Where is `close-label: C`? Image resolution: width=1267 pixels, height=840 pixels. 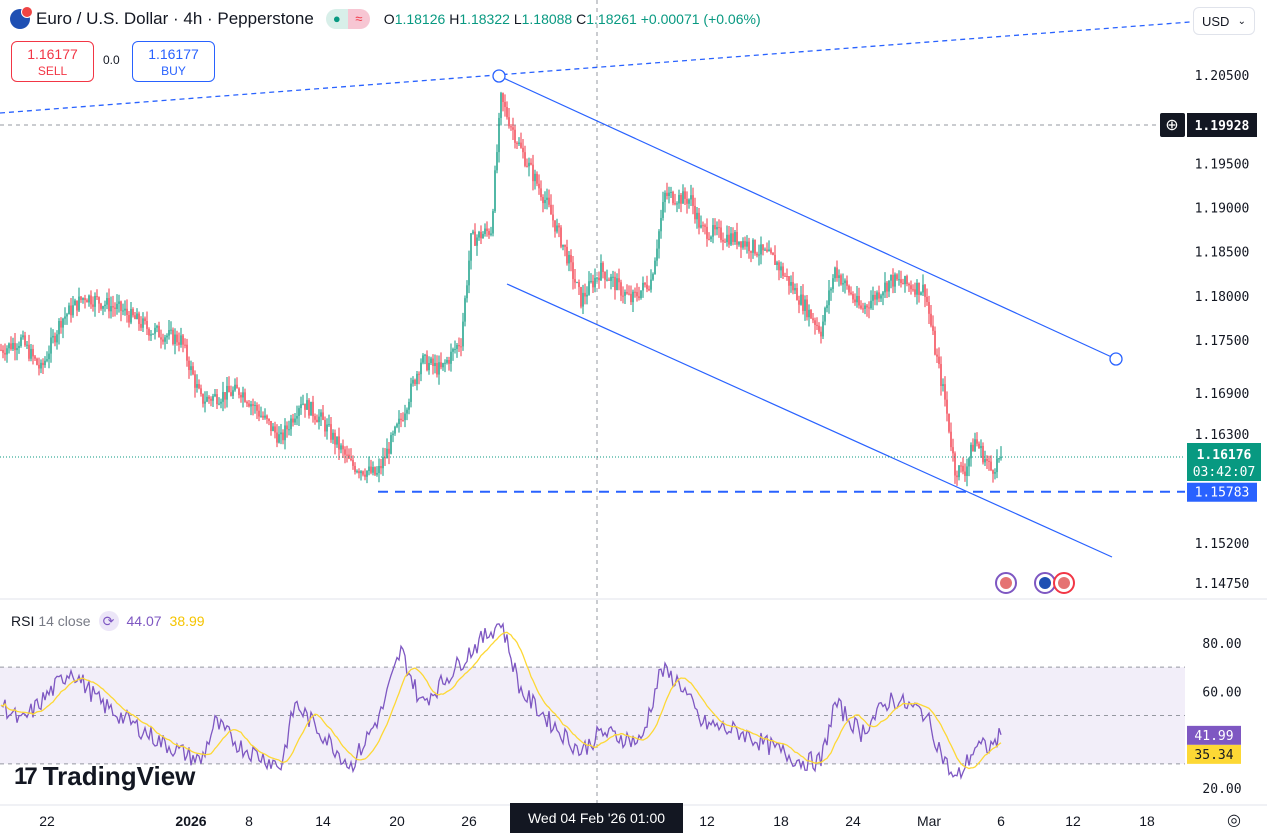
close-label: C is located at coordinates (581, 19).